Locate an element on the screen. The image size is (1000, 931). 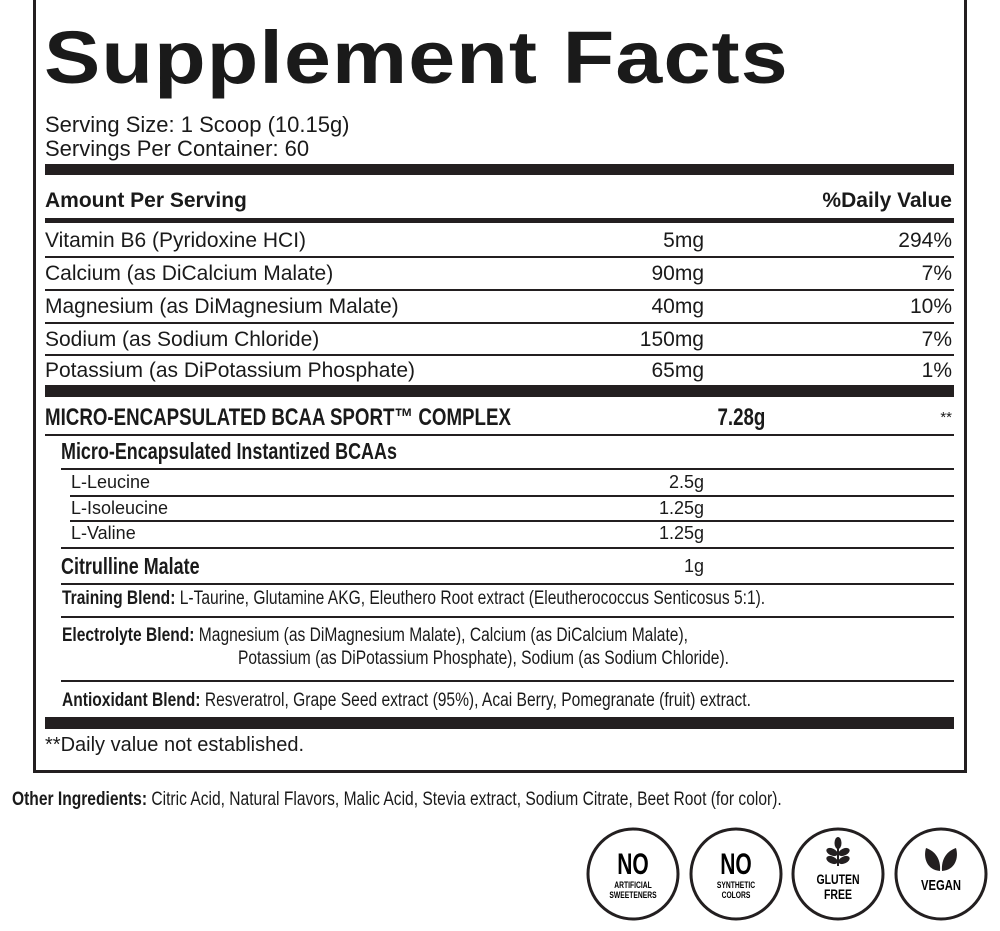
no-synthetic-colors-badge: NO SYNTHETIC COLORS is located at coordinates (736, 874).